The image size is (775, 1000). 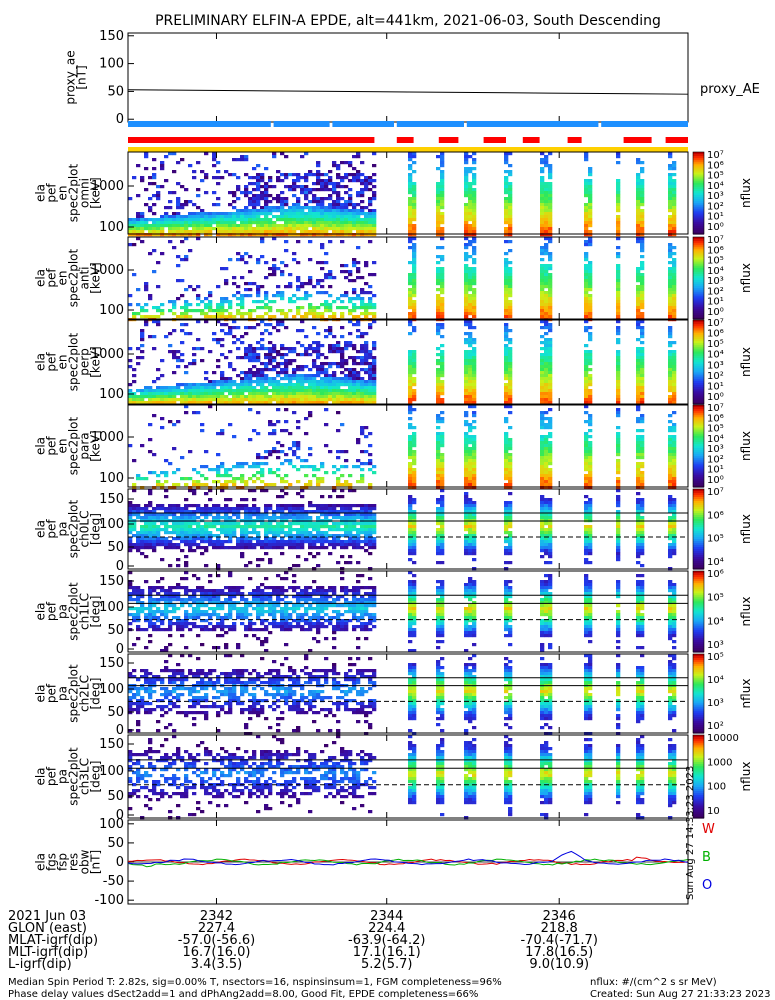 What do you see at coordinates (698, 293) in the screenshot?
I see `panel2-colorbar-cell` at bounding box center [698, 293].